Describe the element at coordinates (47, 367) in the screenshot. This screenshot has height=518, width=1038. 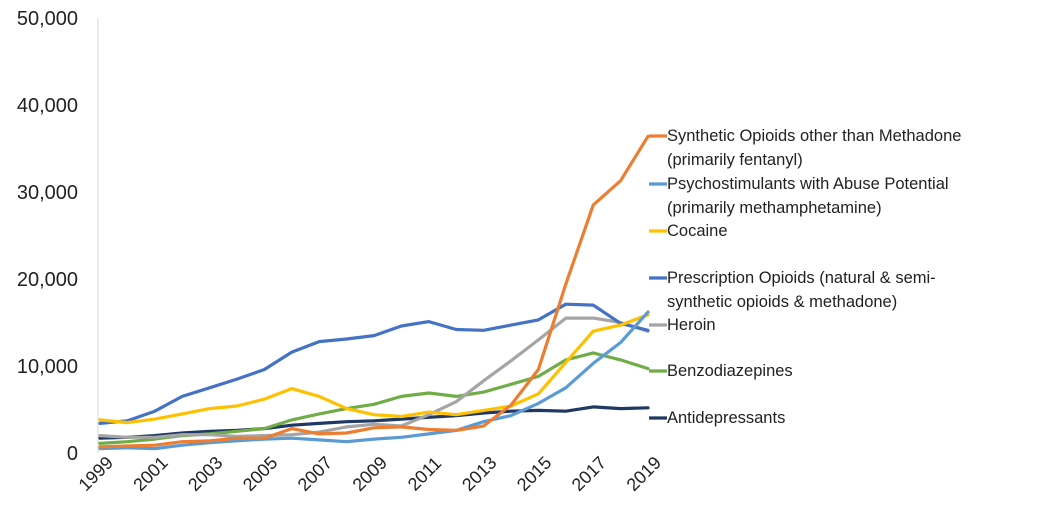
I see `y-tick-label: 10,000` at that location.